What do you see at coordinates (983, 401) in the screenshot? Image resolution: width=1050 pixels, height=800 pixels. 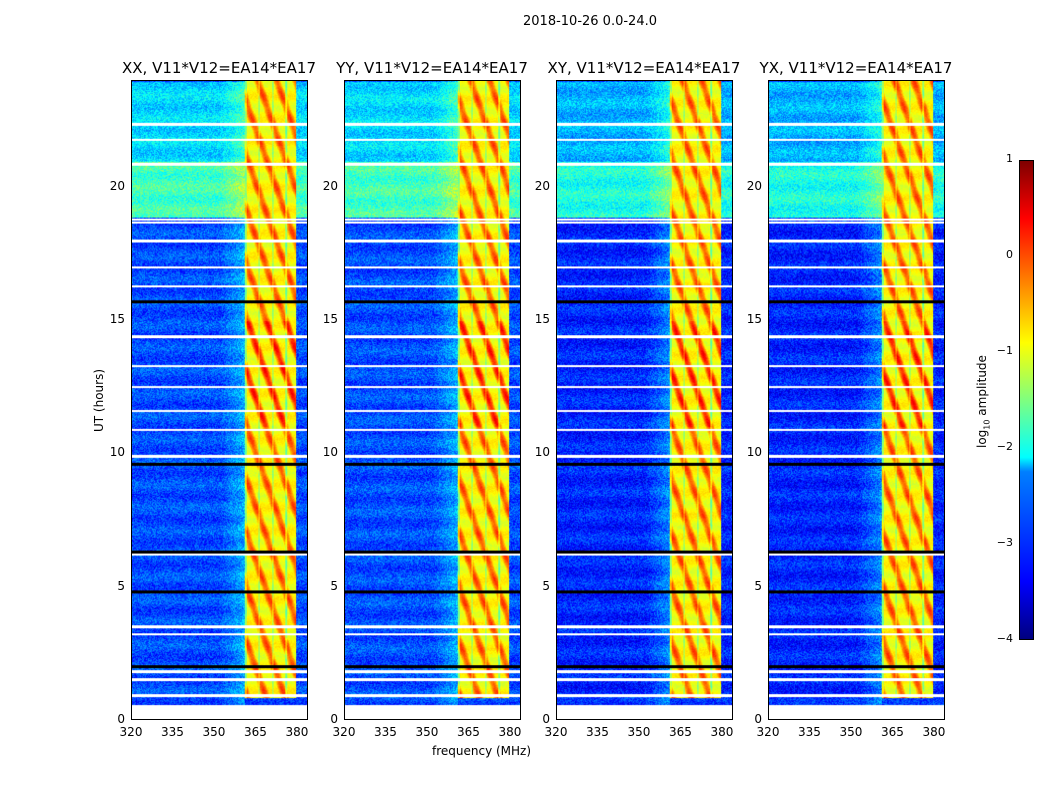 I see `colorbar-label: log10 amplitude` at bounding box center [983, 401].